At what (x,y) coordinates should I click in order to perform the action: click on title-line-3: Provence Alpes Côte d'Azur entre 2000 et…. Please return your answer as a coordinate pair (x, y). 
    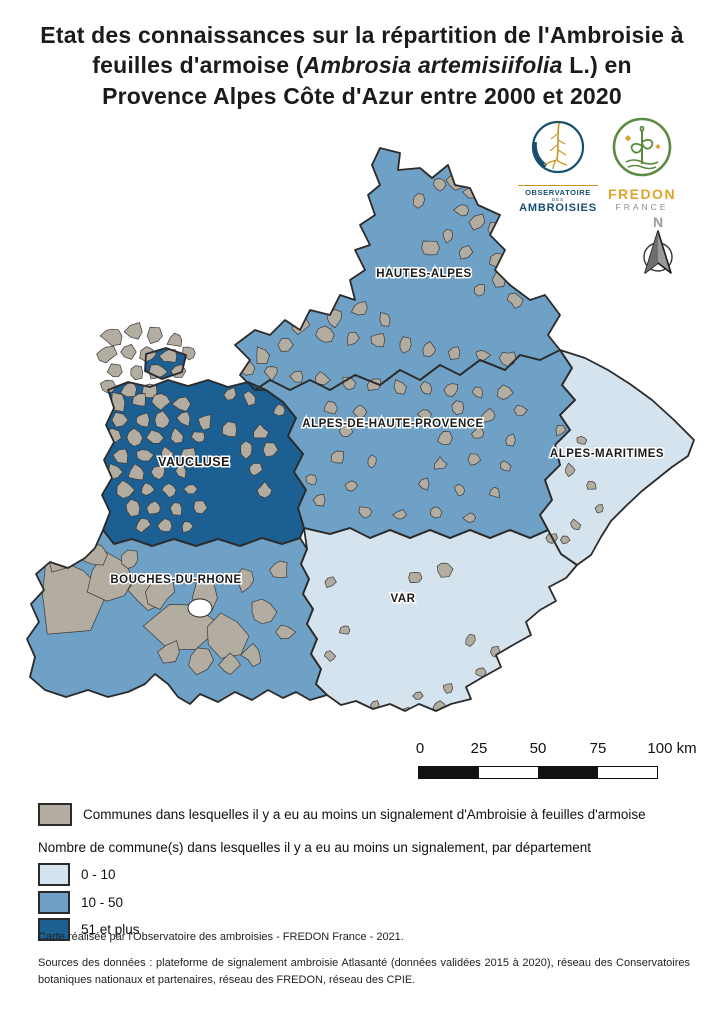
    Looking at the image, I should click on (362, 95).